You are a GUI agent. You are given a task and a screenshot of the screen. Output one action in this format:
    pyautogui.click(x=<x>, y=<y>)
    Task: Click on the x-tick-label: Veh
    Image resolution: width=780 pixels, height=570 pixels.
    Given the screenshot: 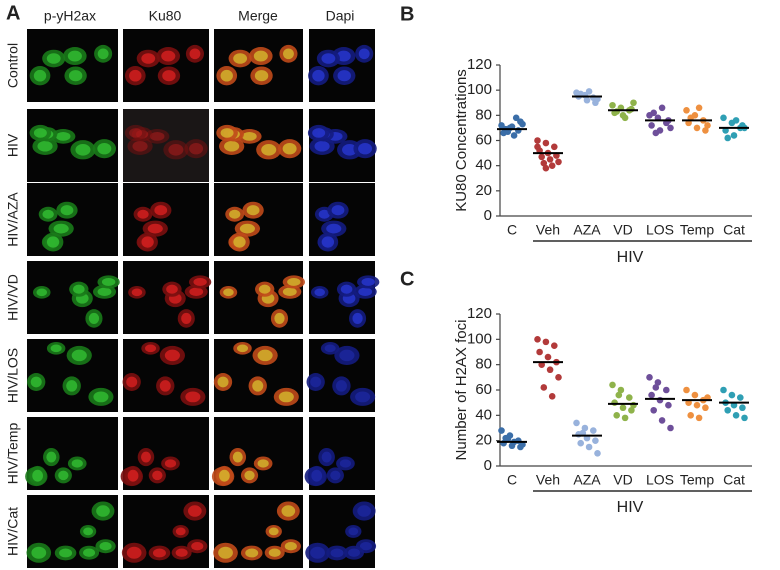 What is the action you would take?
    pyautogui.click(x=548, y=230)
    